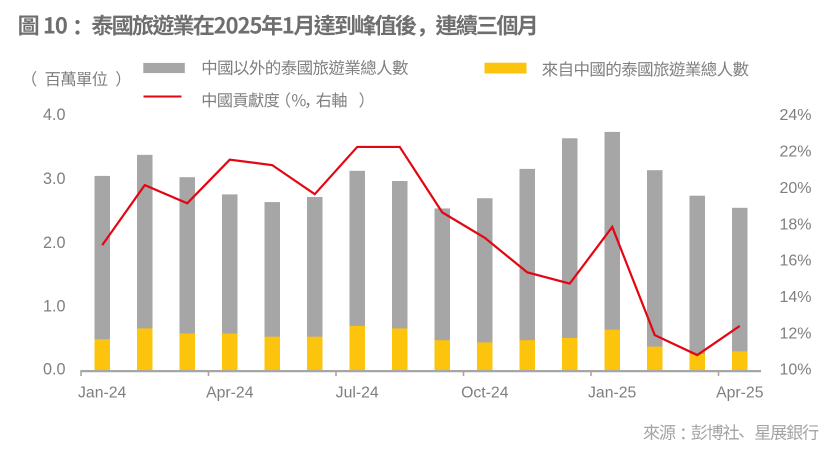  I want to click on svg-text: Apr-25, so click(740, 392).